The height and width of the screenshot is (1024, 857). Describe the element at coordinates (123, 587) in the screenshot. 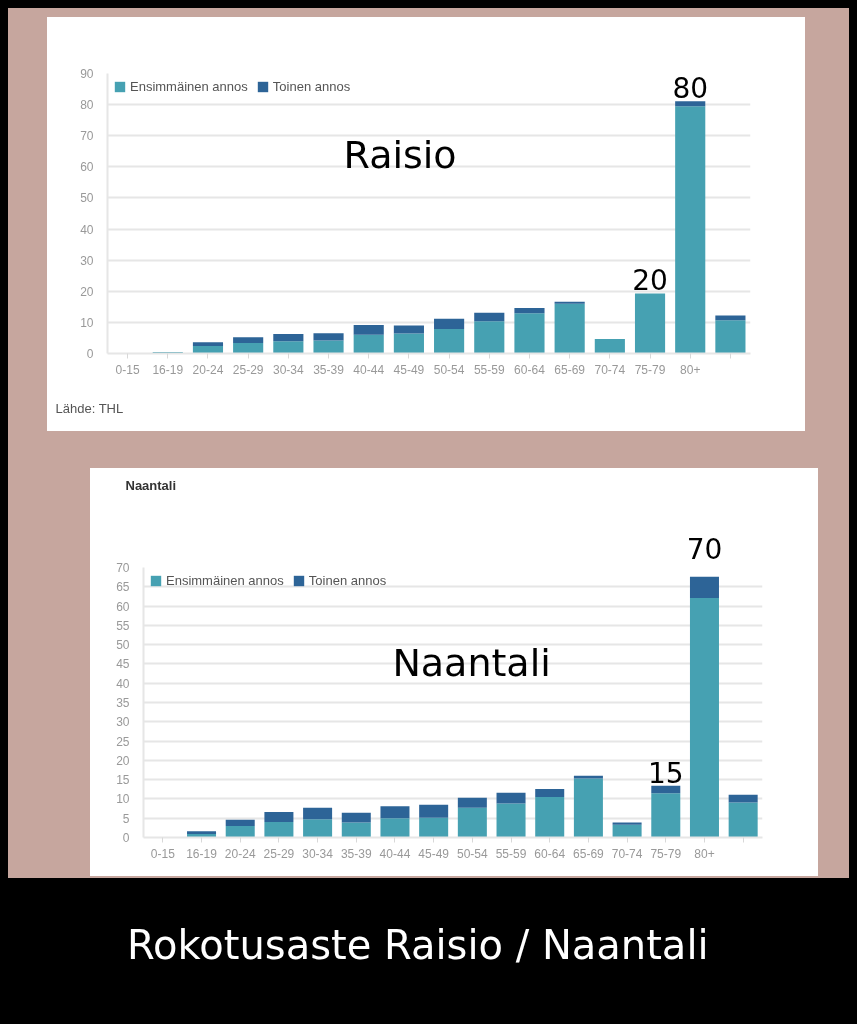

I see `y-tick-label: 65` at that location.